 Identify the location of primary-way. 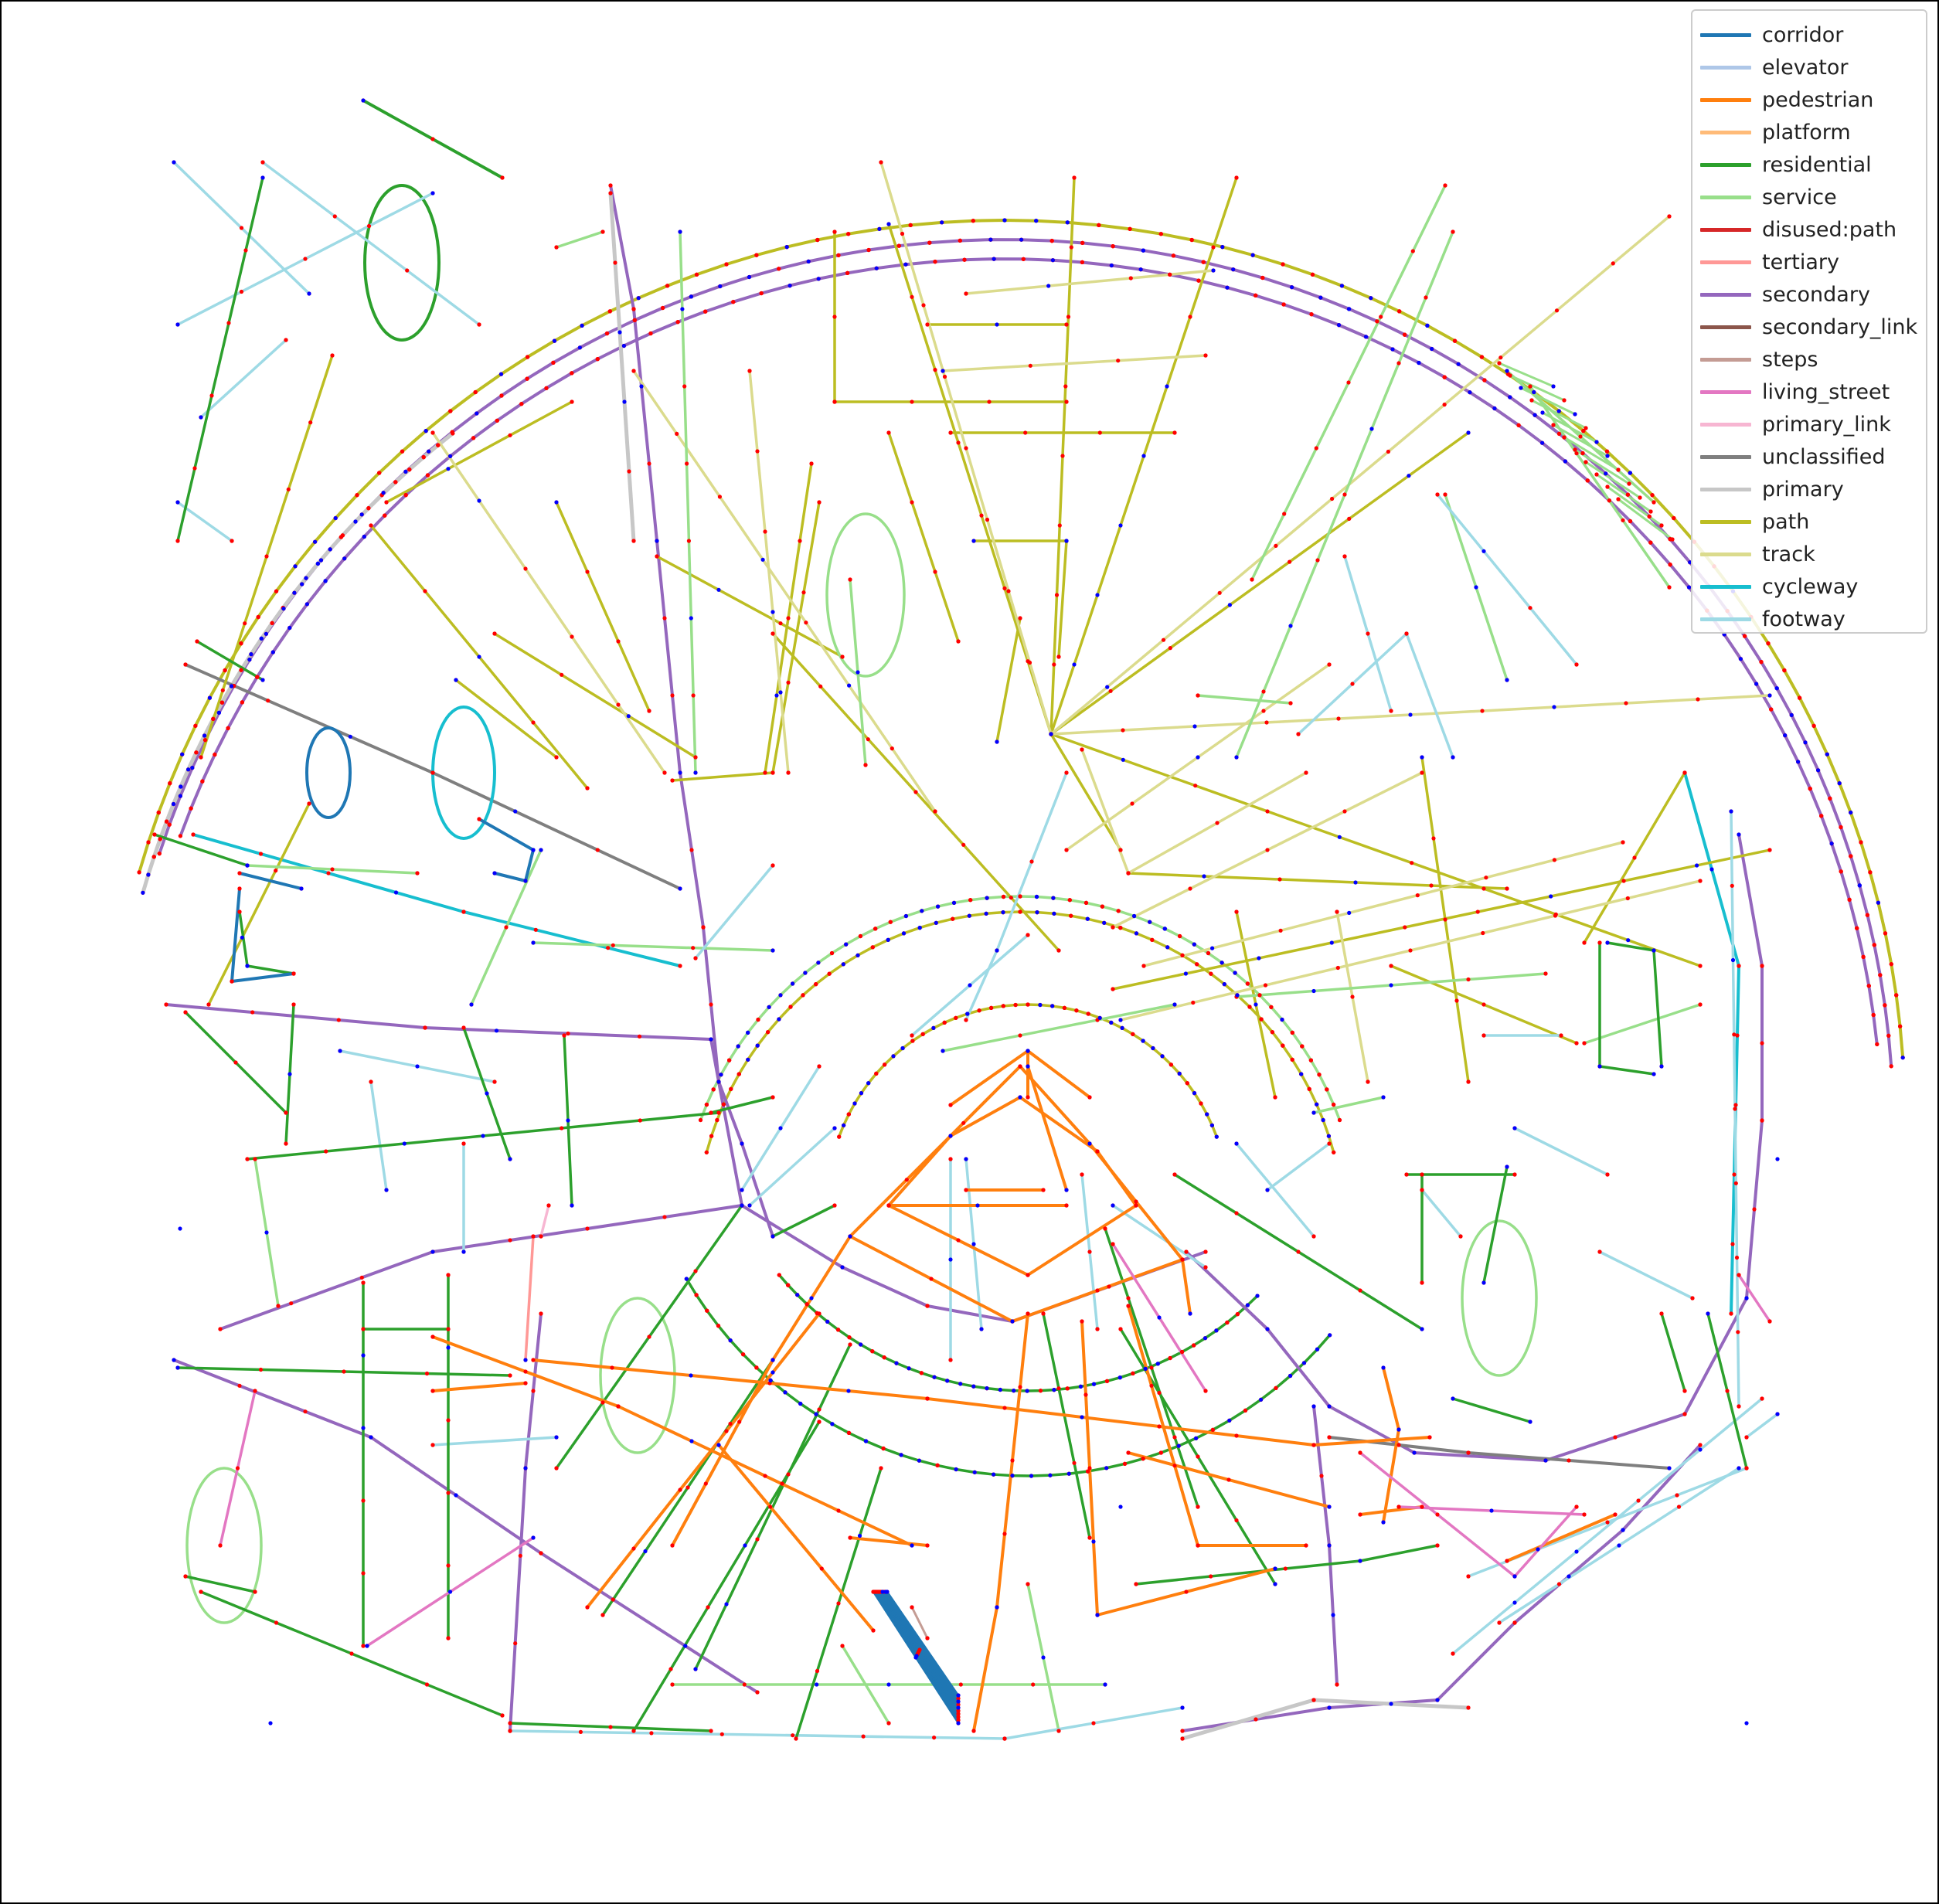
(1325, 1720).